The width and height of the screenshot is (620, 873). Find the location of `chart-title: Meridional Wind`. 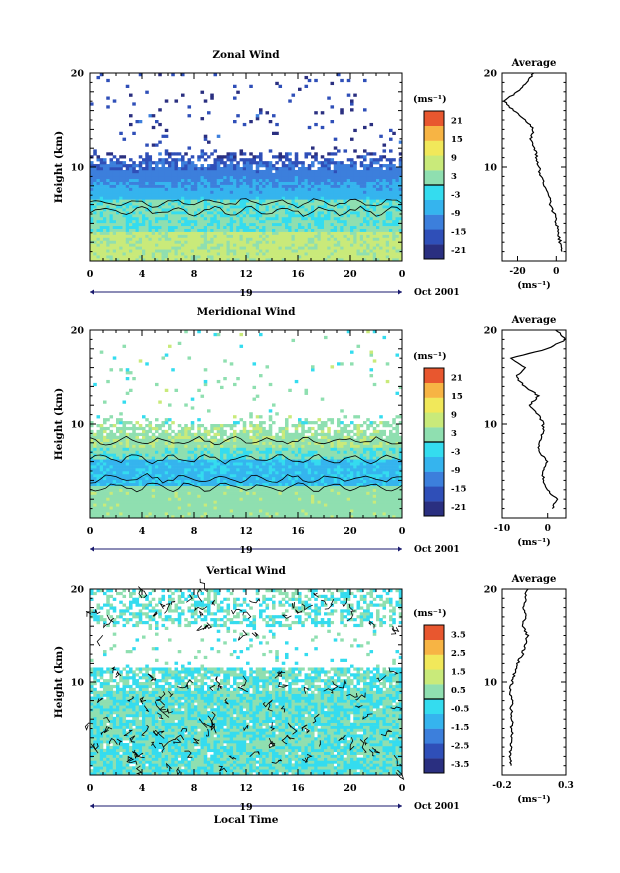

chart-title: Meridional Wind is located at coordinates (246, 312).